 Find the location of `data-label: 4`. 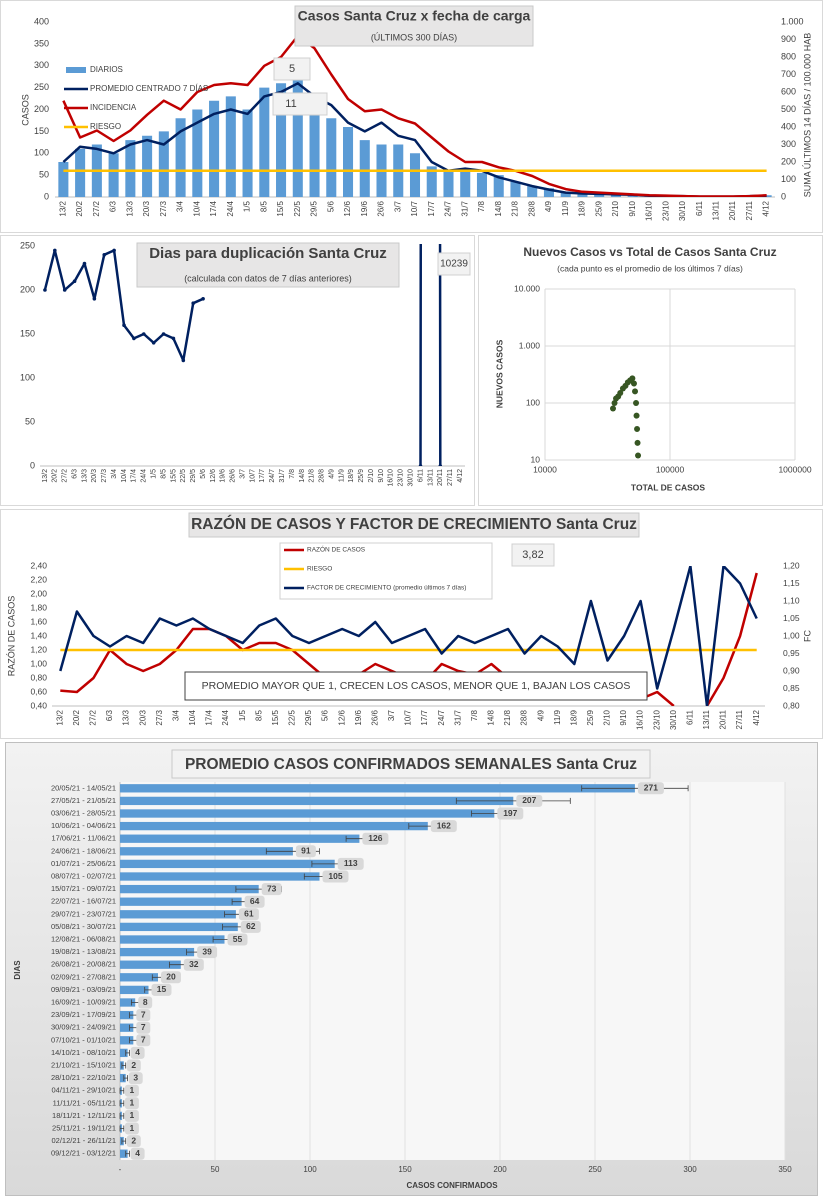

data-label: 4 is located at coordinates (137, 1153).